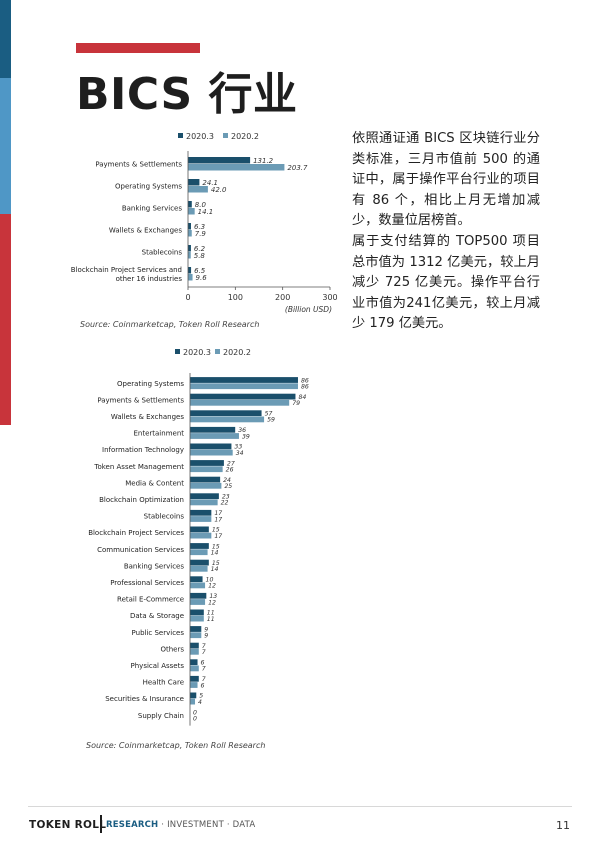  What do you see at coordinates (132, 825) in the screenshot?
I see `footer-tagline-strong: RESEARCH` at bounding box center [132, 825].